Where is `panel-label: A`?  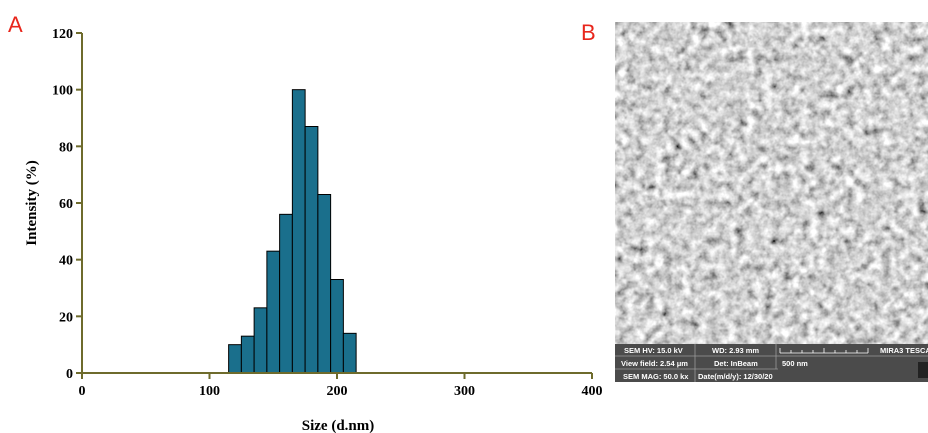 panel-label: A is located at coordinates (15, 24).